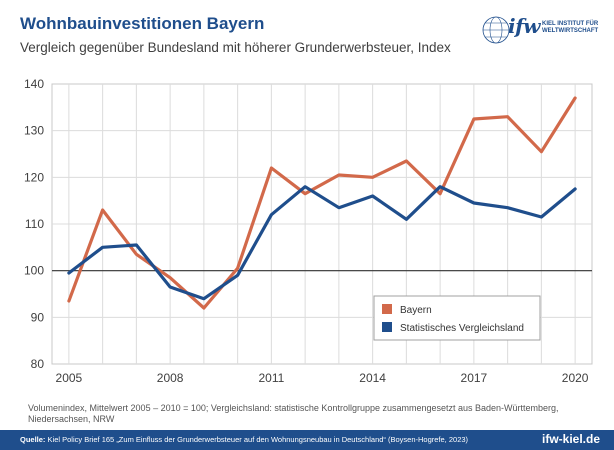 The width and height of the screenshot is (614, 450). Describe the element at coordinates (170, 378) in the screenshot. I see `x-tick-label: 2008` at that location.